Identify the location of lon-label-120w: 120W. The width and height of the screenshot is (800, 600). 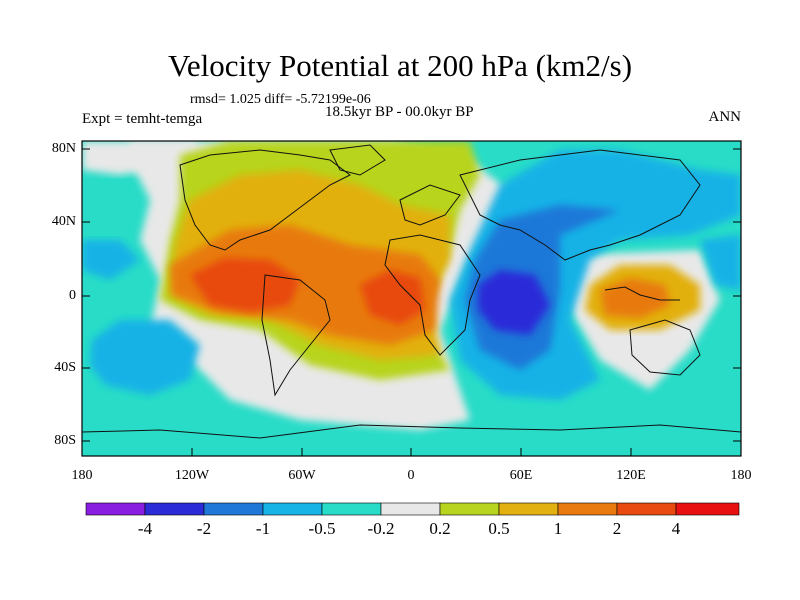
(192, 475).